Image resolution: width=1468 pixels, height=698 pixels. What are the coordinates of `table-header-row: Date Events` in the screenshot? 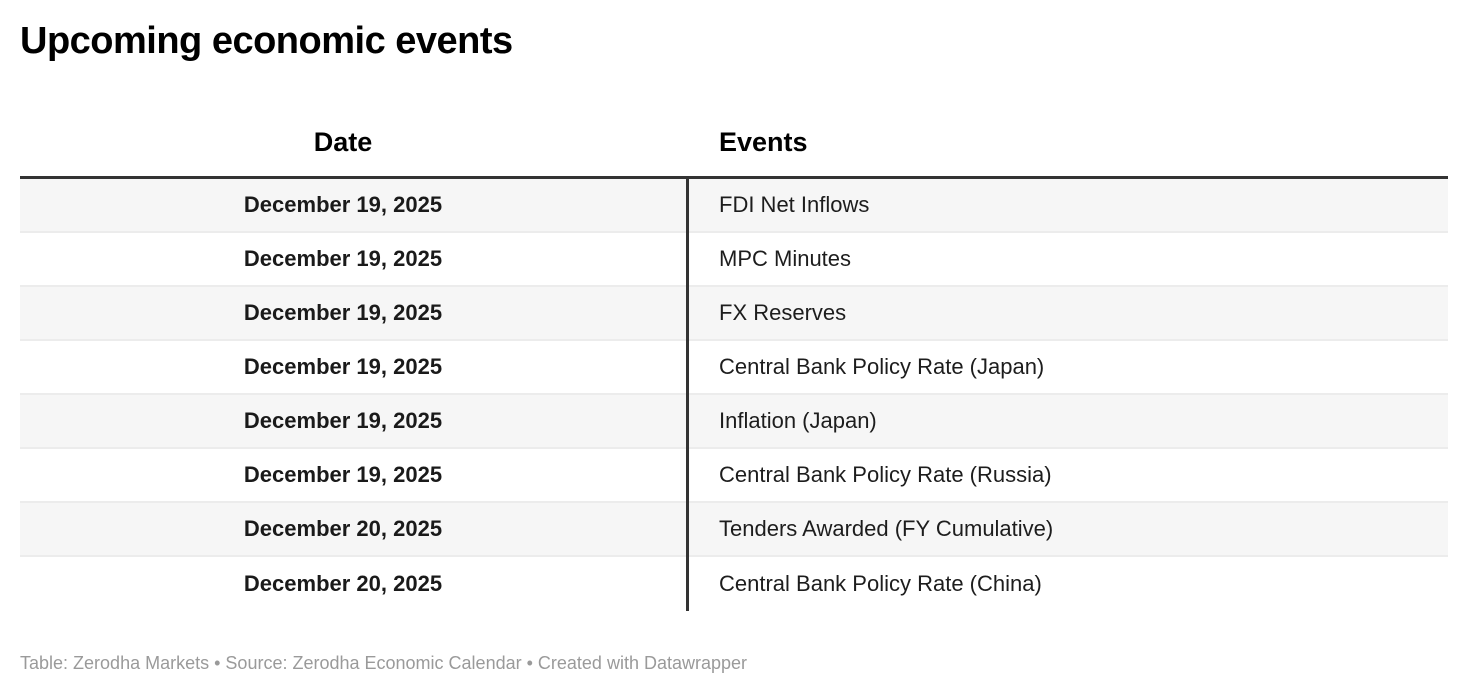 It's located at (734, 142).